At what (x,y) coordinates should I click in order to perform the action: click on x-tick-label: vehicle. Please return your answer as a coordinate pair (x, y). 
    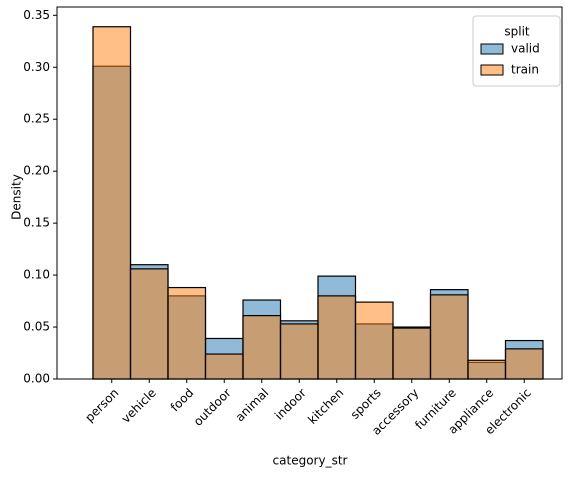
    Looking at the image, I should click on (139, 406).